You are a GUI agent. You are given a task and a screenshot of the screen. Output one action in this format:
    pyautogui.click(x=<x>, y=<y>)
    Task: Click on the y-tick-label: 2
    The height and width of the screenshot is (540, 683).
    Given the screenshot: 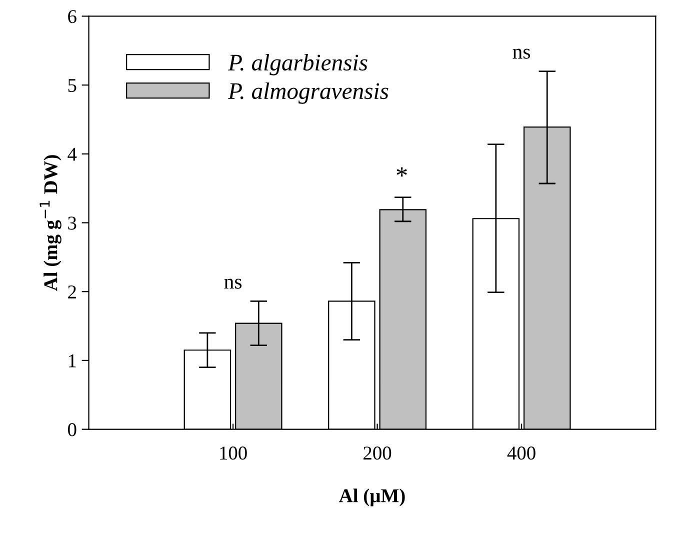 What is the action you would take?
    pyautogui.click(x=72, y=291)
    